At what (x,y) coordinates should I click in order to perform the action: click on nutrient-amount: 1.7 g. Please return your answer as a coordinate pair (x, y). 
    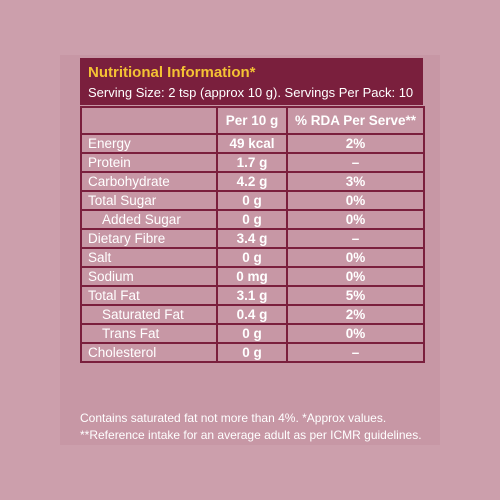
    Looking at the image, I should click on (252, 162).